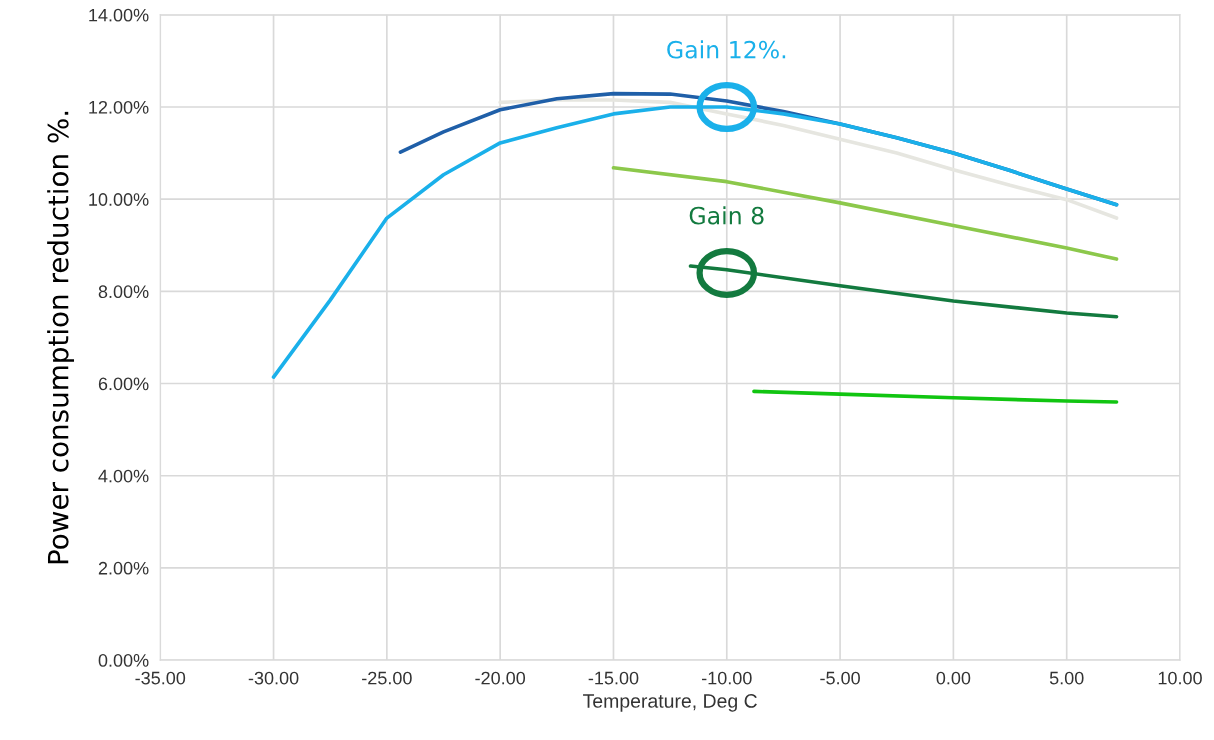  What do you see at coordinates (119, 199) in the screenshot?
I see `y-tick-label: 10.00%` at bounding box center [119, 199].